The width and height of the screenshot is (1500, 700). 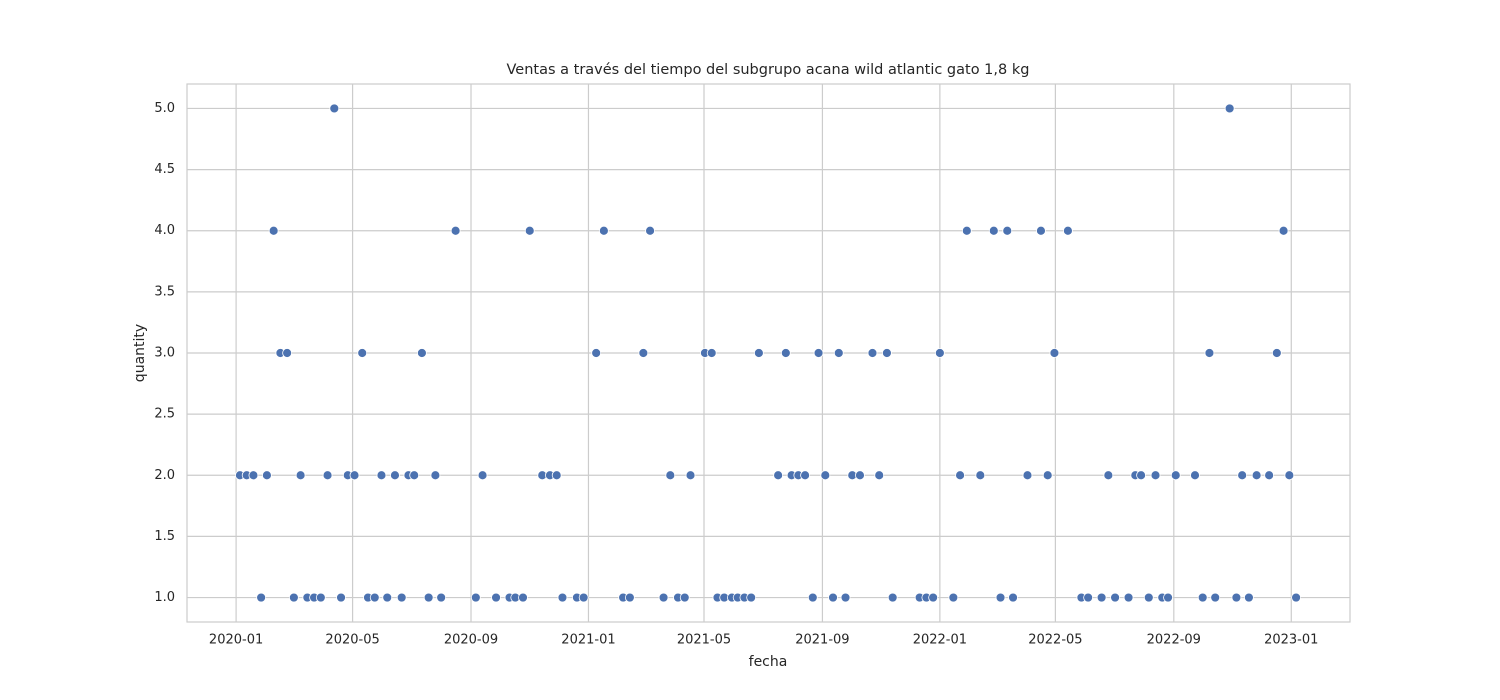 I want to click on y-tick-label: 3.0, so click(x=164, y=353).